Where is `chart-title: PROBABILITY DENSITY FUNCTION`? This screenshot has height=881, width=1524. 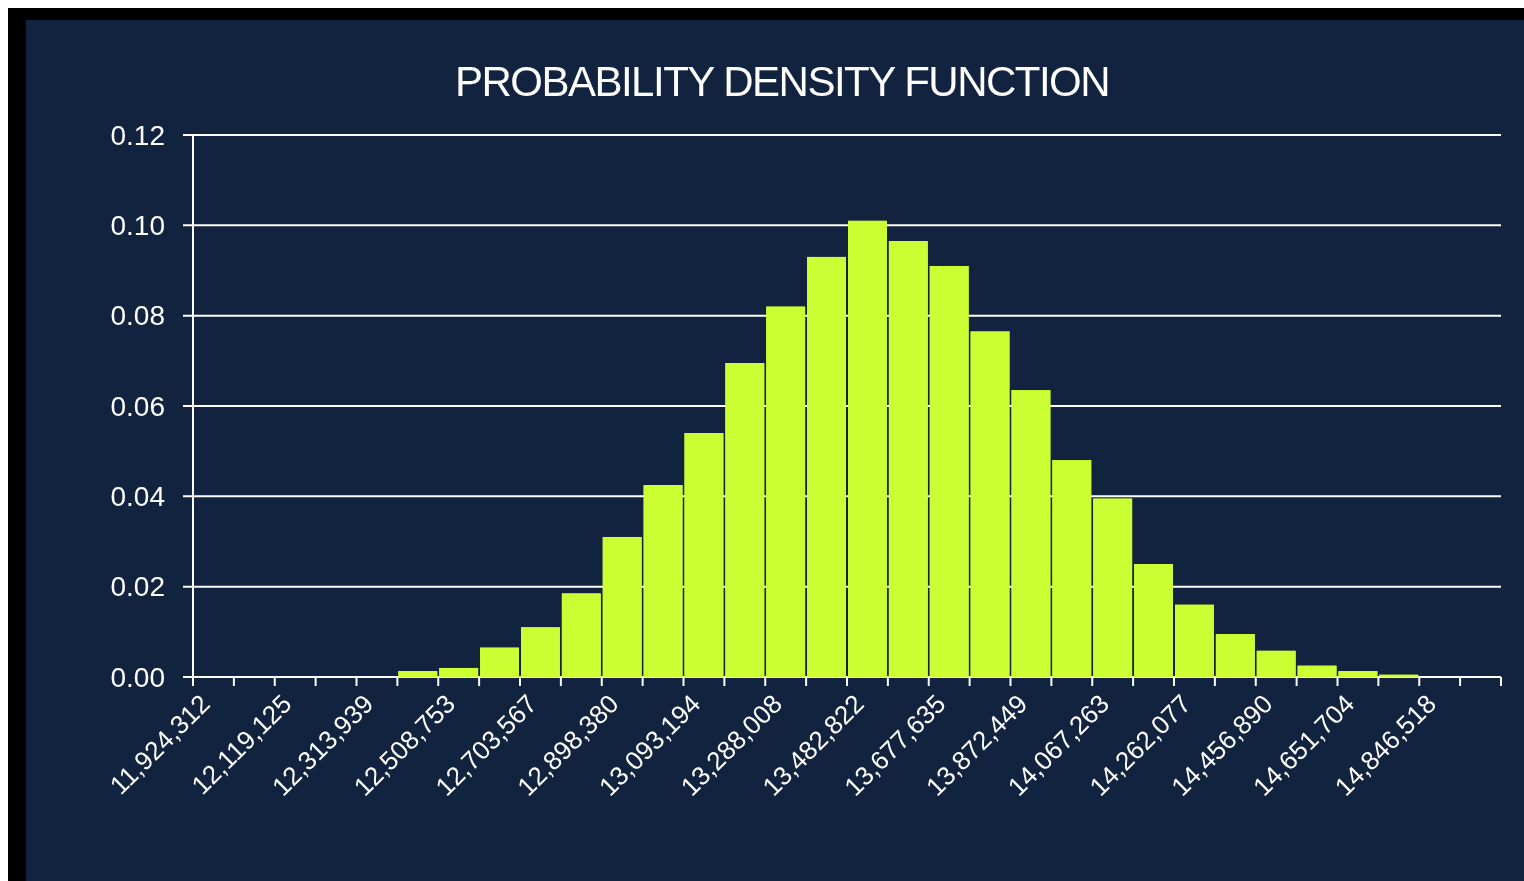
chart-title: PROBABILITY DENSITY FUNCTION is located at coordinates (782, 81).